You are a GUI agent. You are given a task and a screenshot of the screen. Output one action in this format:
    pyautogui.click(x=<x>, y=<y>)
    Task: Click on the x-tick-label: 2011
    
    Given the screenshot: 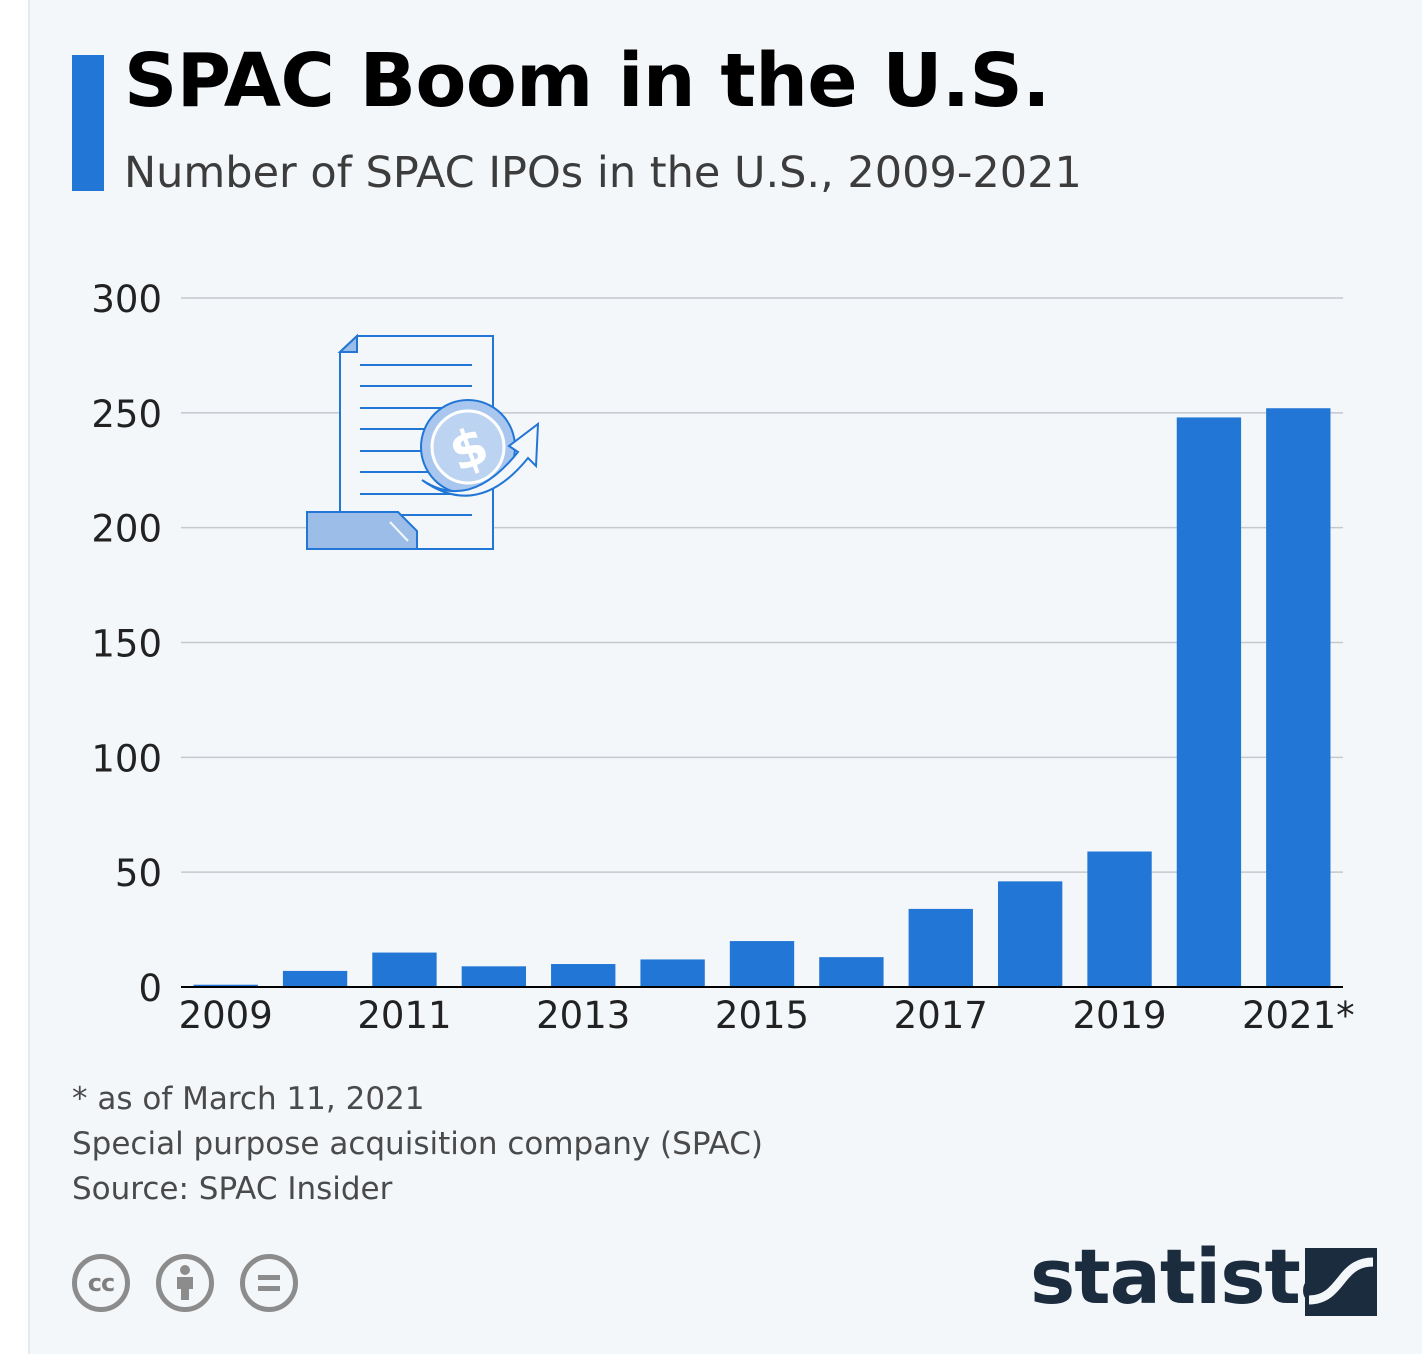 What is the action you would take?
    pyautogui.click(x=404, y=1015)
    